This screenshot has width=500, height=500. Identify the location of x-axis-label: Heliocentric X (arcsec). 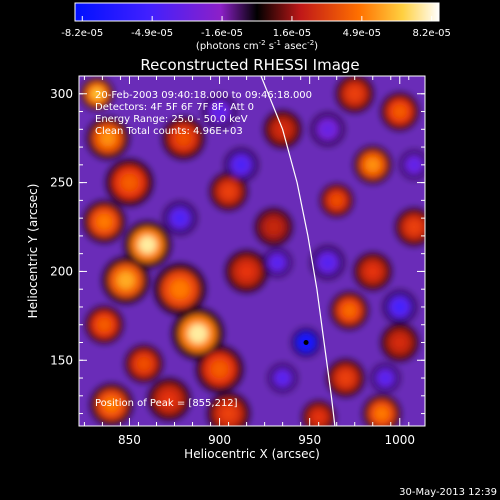
(252, 454).